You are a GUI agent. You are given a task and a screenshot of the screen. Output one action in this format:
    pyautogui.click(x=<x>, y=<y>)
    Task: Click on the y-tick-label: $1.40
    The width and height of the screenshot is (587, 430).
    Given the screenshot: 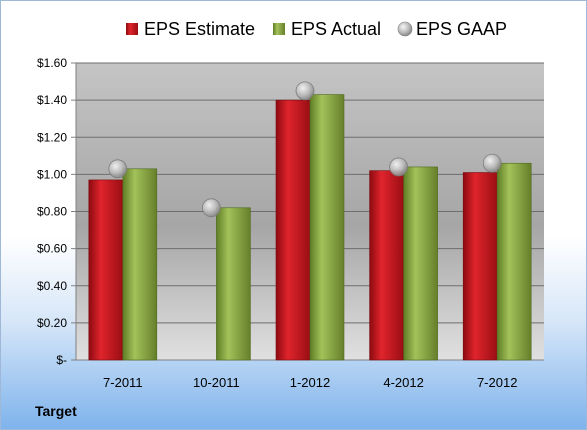 What is the action you would take?
    pyautogui.click(x=52, y=100)
    